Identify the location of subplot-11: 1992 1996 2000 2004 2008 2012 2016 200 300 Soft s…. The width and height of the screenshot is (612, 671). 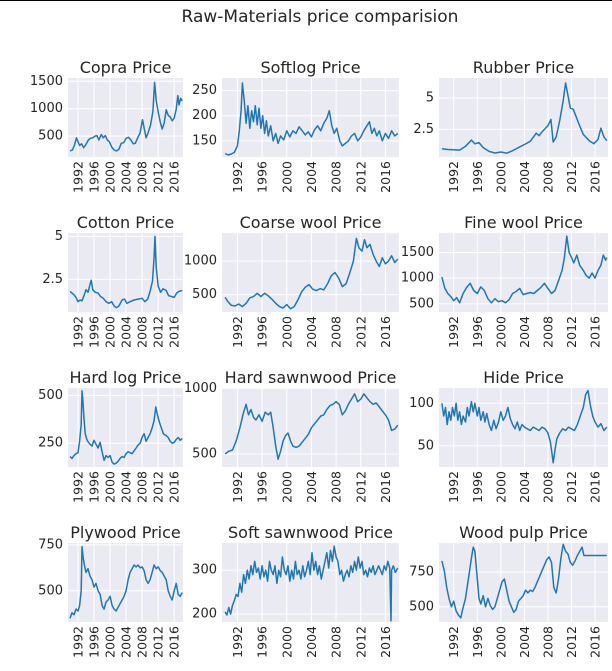
(295, 590).